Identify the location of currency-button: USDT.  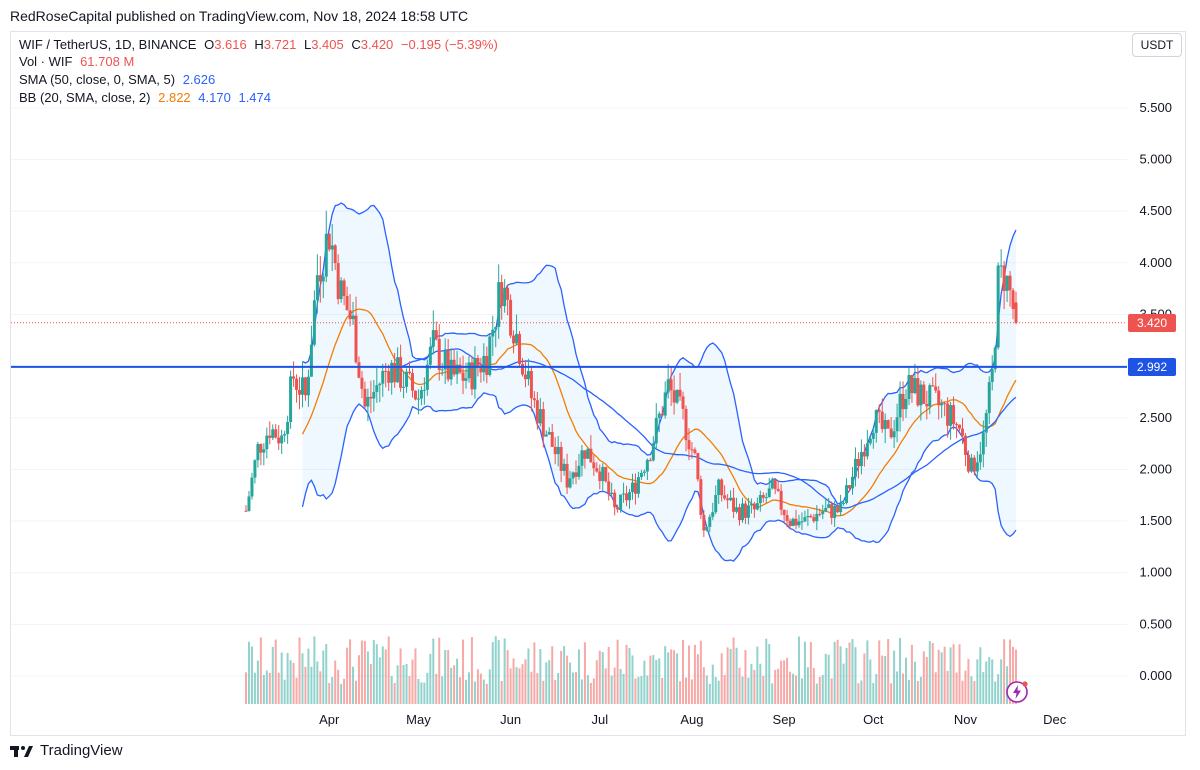
(1157, 45).